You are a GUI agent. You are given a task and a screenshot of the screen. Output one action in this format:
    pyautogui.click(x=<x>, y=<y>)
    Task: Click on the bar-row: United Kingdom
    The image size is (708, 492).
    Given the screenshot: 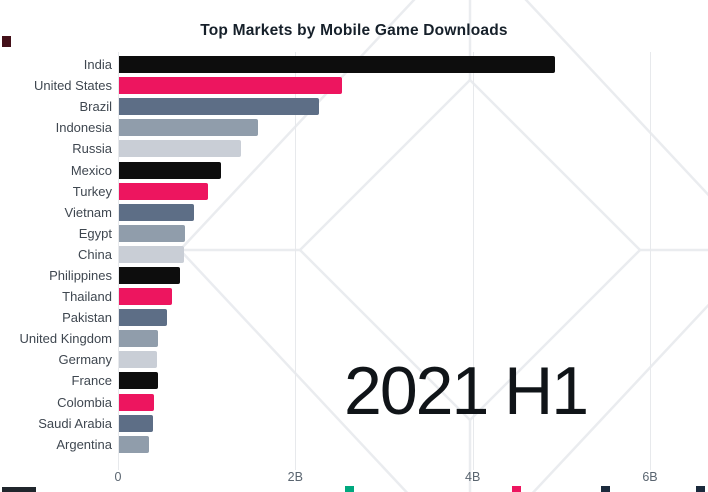 What is the action you would take?
    pyautogui.click(x=354, y=338)
    